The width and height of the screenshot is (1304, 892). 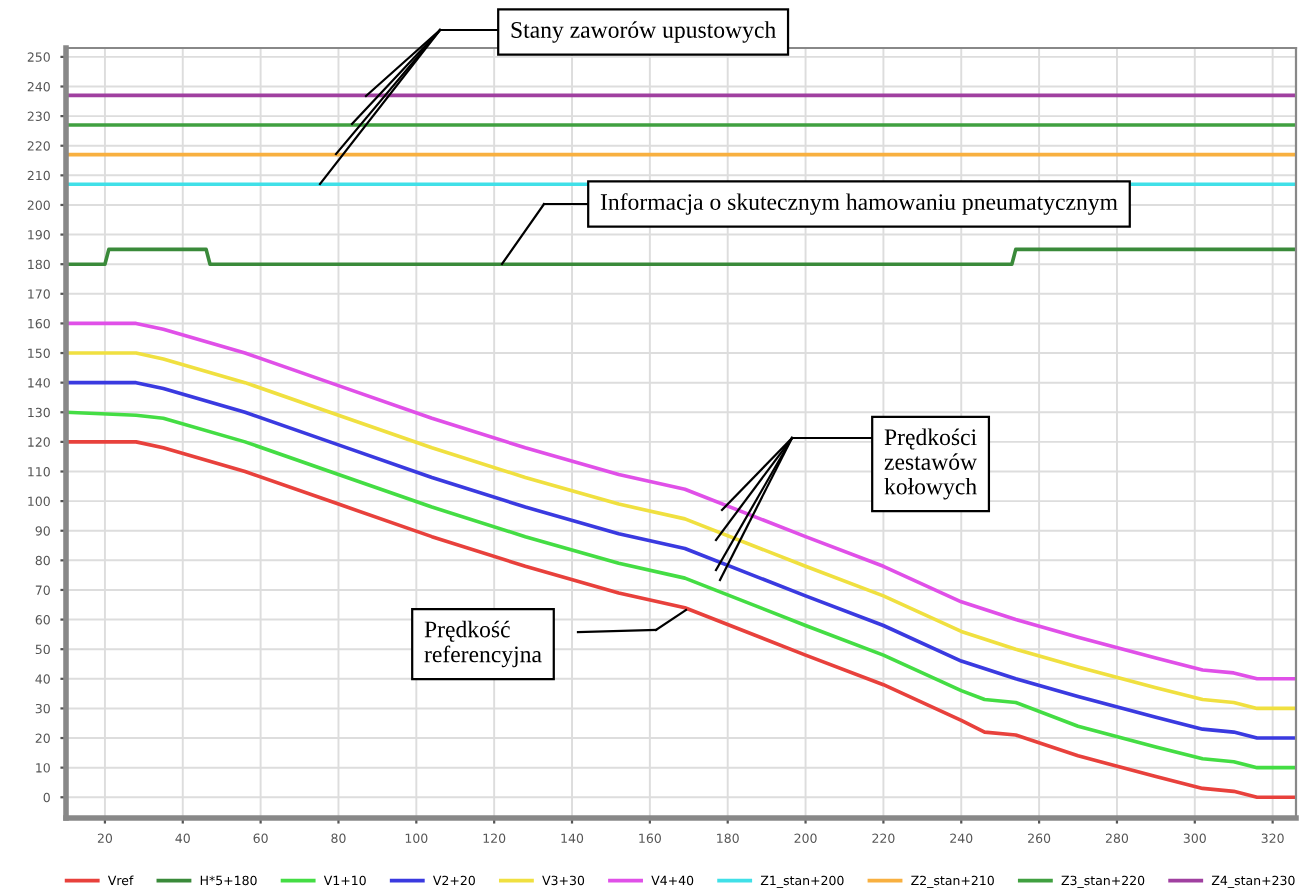 What do you see at coordinates (643, 32) in the screenshot?
I see `text: Stany zaworów upustowych` at bounding box center [643, 32].